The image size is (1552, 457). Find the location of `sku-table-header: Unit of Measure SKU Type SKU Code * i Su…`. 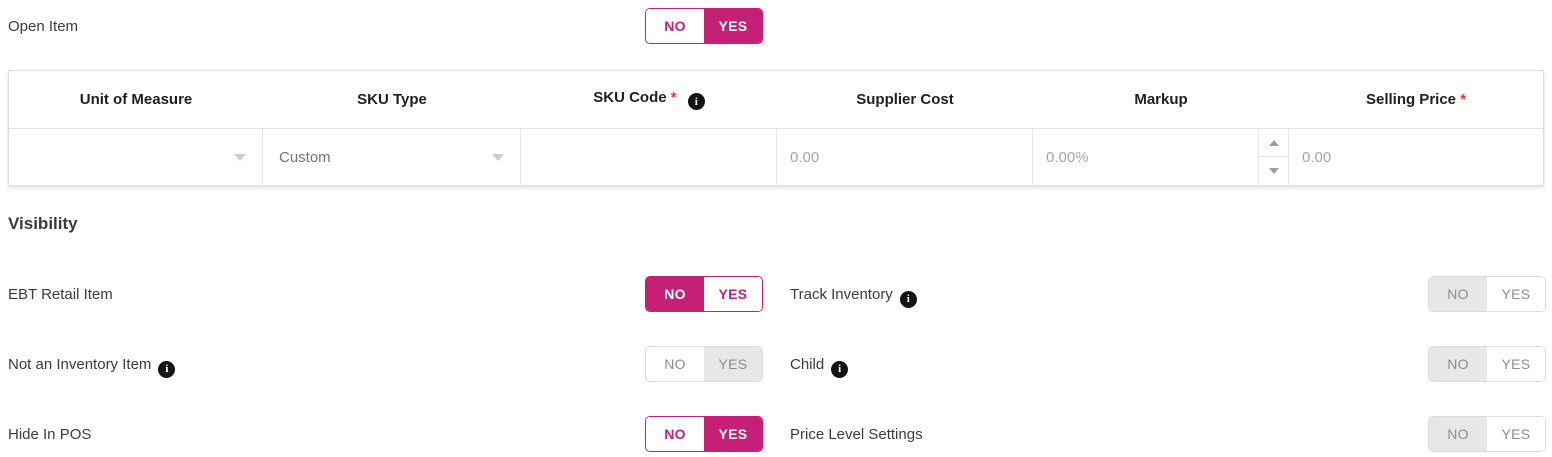

sku-table-header: Unit of Measure SKU Type SKU Code * i Su… is located at coordinates (776, 99).